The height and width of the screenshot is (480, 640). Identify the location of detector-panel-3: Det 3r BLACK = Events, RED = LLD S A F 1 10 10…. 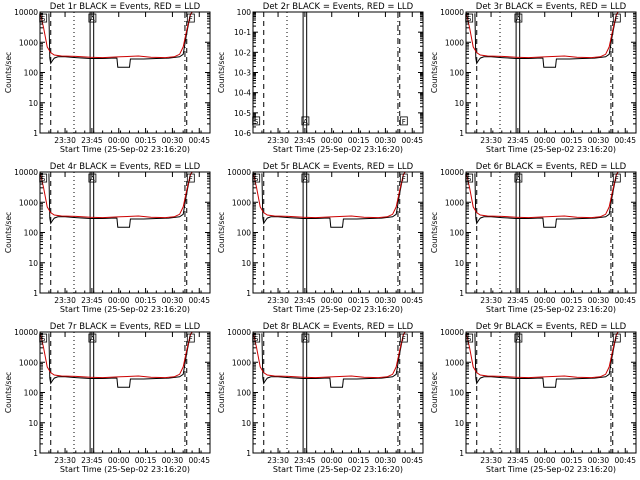
(533, 78).